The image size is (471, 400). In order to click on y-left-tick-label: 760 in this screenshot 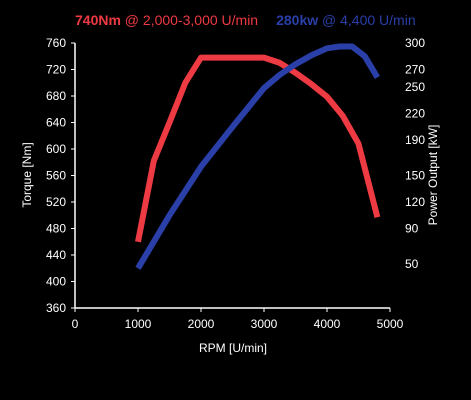, I will do `click(56, 43)`.